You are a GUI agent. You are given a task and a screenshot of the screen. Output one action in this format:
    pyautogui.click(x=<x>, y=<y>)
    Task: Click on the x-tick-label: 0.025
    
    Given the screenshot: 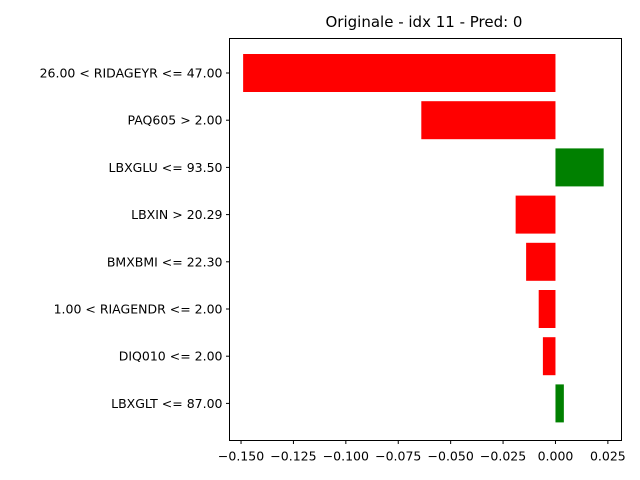 What is the action you would take?
    pyautogui.click(x=608, y=456)
    